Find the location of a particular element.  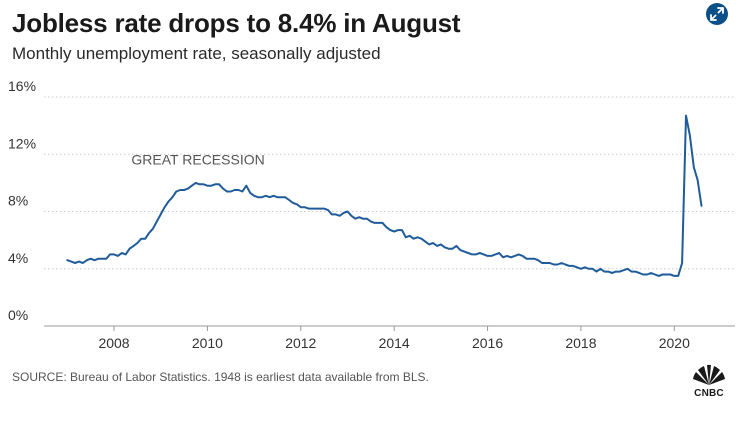

annotation-layer: GREAT RECESSION is located at coordinates (197, 160).